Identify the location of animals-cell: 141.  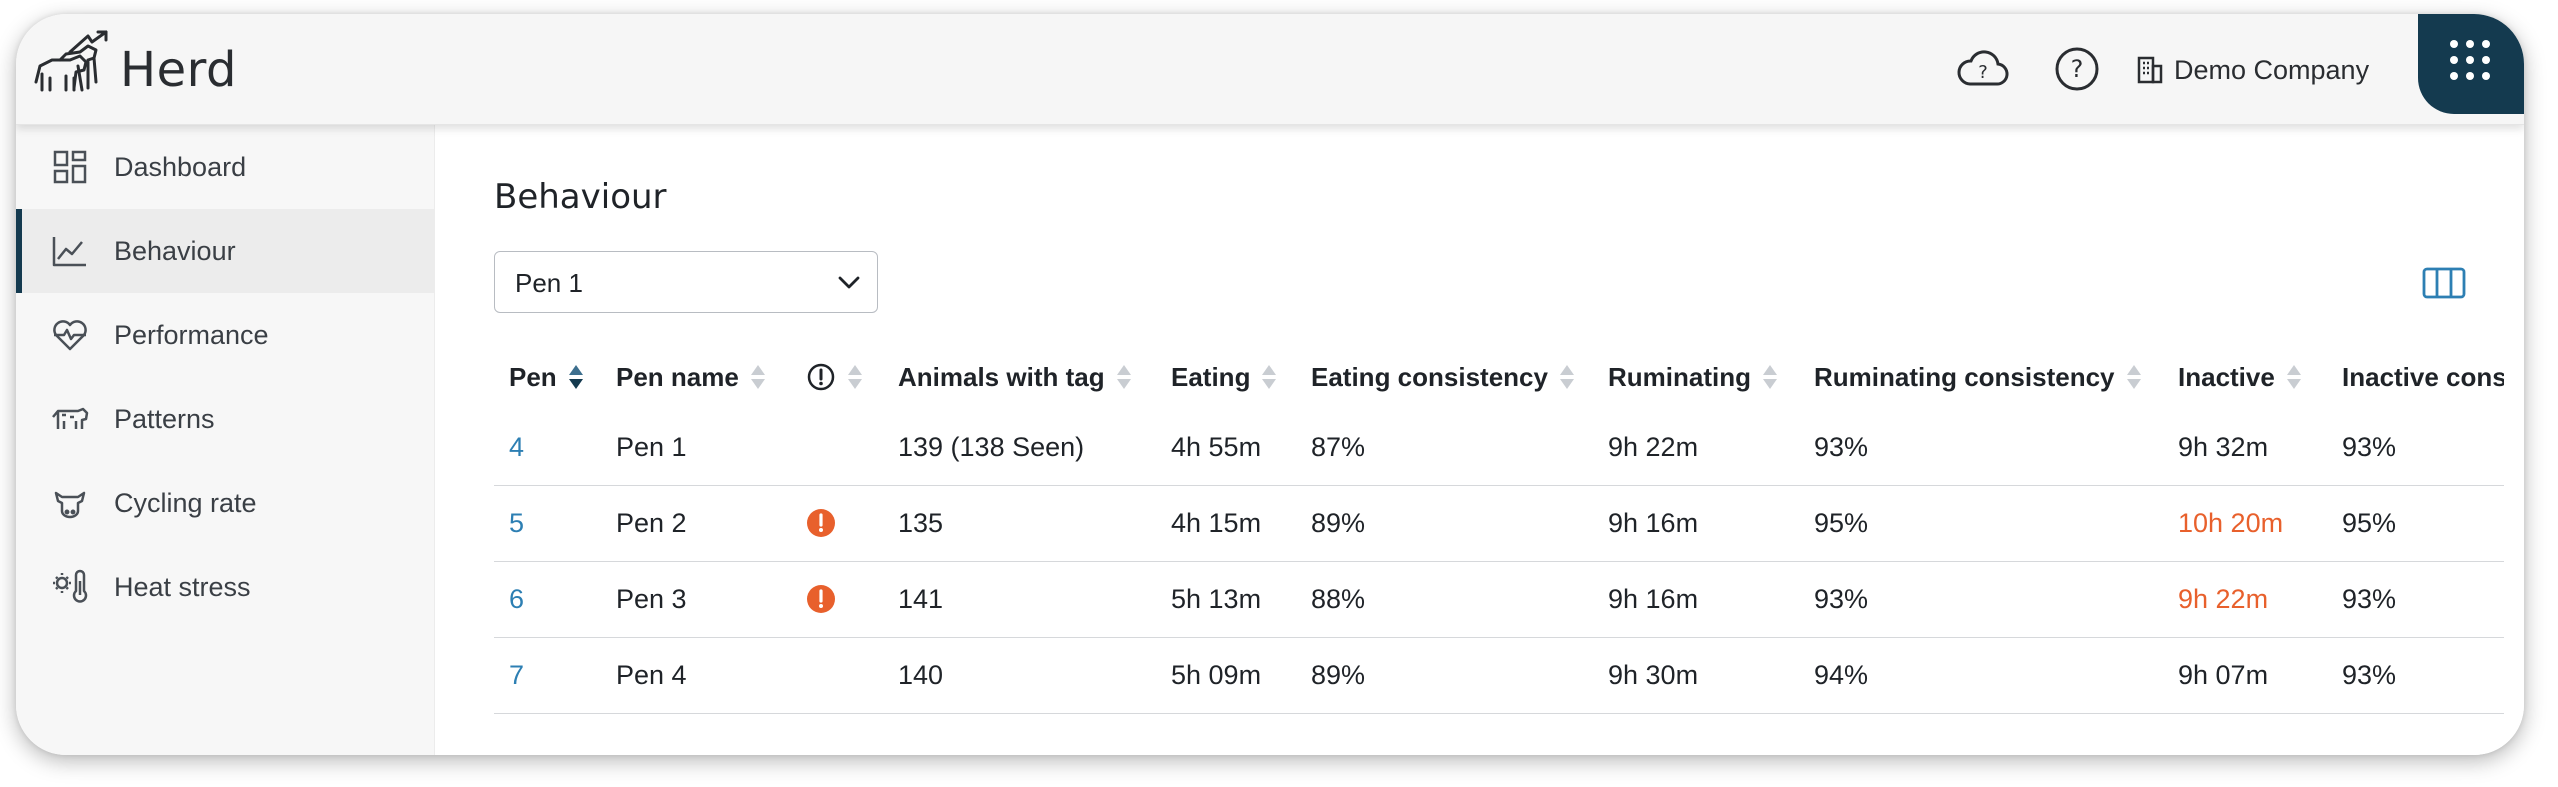
(921, 598).